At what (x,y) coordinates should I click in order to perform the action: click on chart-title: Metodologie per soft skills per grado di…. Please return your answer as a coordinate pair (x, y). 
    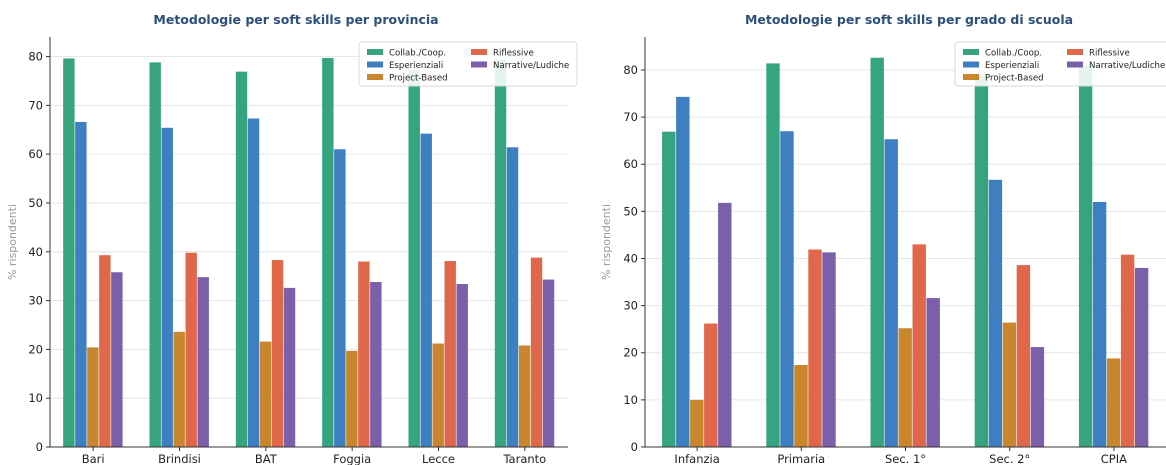
    Looking at the image, I should click on (909, 19).